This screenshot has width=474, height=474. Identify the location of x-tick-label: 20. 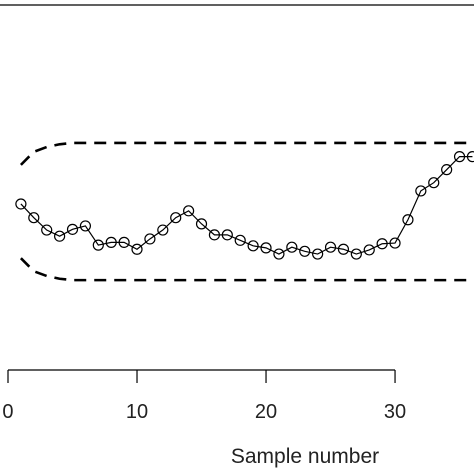
(266, 412).